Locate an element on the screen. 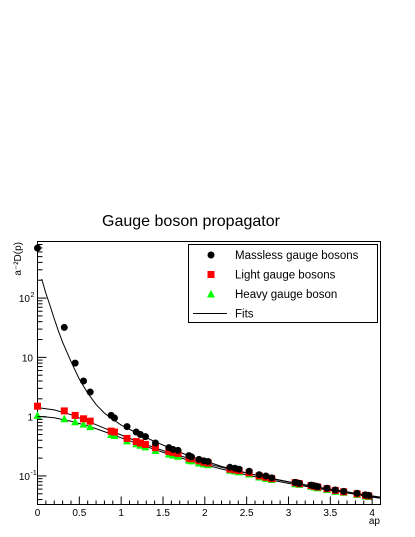  chart-title: Gauge boson propagator is located at coordinates (191, 221).